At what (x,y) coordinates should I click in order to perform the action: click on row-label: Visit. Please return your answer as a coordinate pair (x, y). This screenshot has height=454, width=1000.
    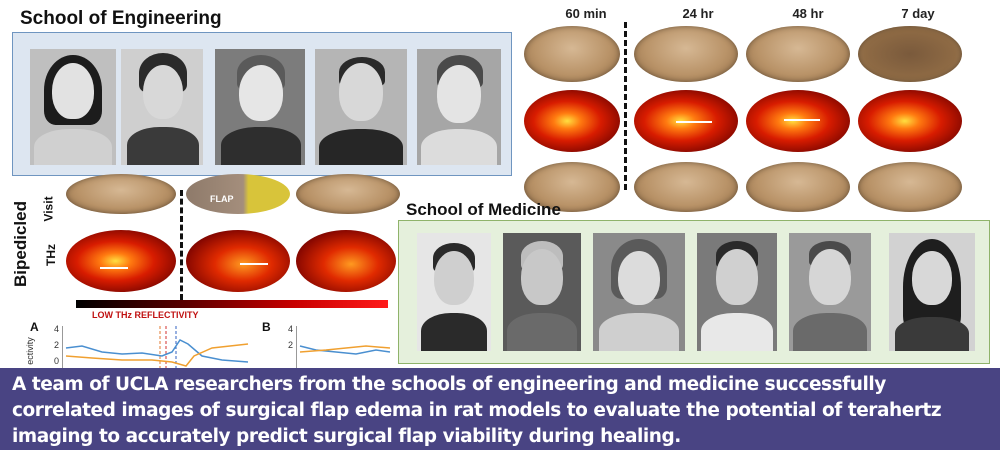
    Looking at the image, I should click on (48, 209).